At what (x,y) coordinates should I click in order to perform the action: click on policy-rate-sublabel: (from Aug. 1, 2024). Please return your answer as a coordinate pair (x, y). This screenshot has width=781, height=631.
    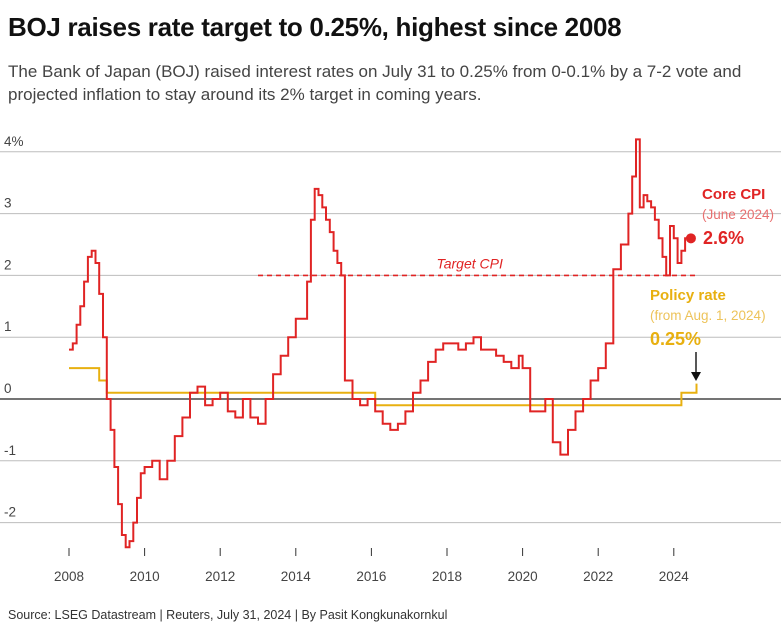
    Looking at the image, I should click on (708, 315).